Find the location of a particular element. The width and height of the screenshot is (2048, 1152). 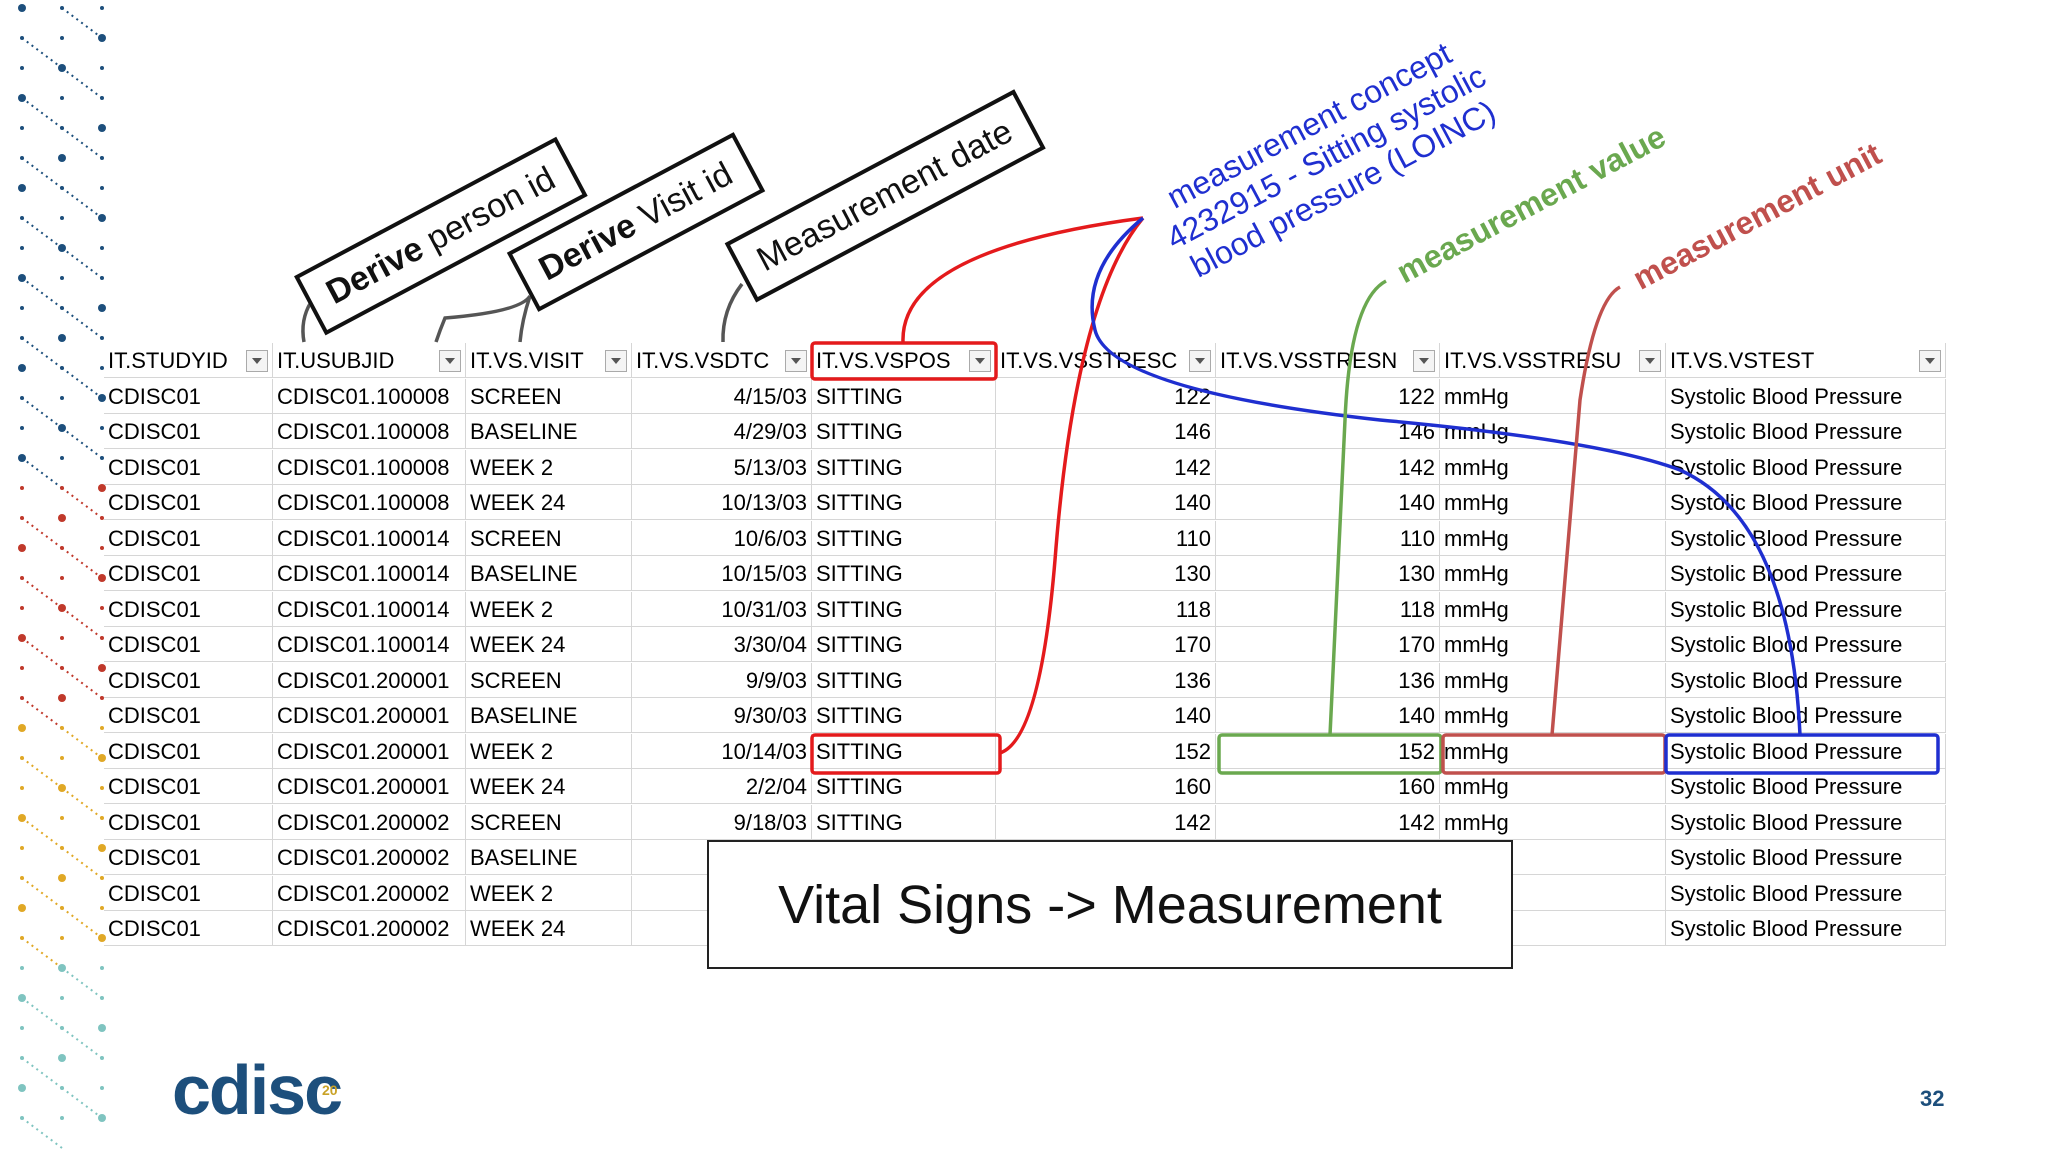

page-number: 32 is located at coordinates (1932, 1098).